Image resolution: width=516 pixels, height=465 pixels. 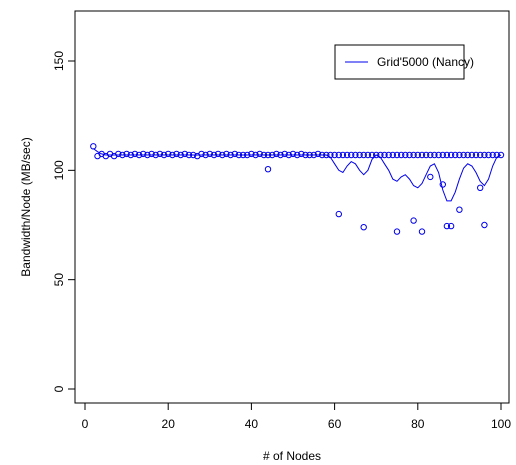 What do you see at coordinates (418, 424) in the screenshot?
I see `x-tick-label: 80` at bounding box center [418, 424].